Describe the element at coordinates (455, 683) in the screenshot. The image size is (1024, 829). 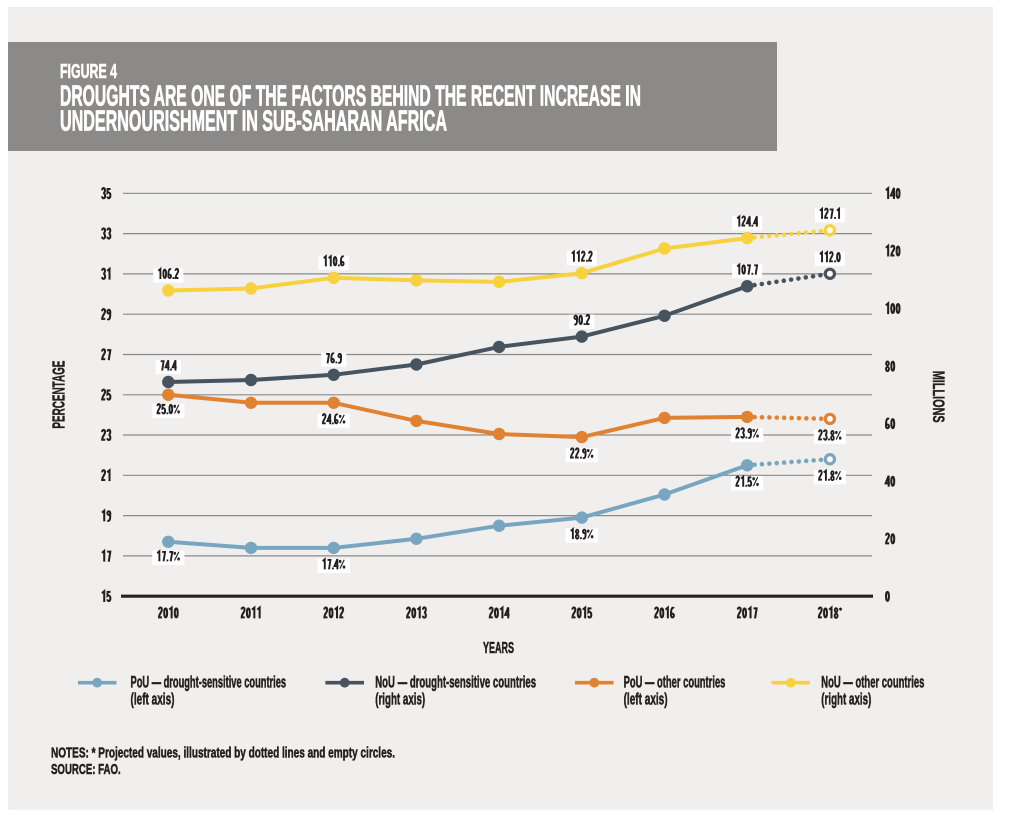
I see `svg-text:NoU — drought-sensitive countr: NoU — drought-sensitive countries` at that location.